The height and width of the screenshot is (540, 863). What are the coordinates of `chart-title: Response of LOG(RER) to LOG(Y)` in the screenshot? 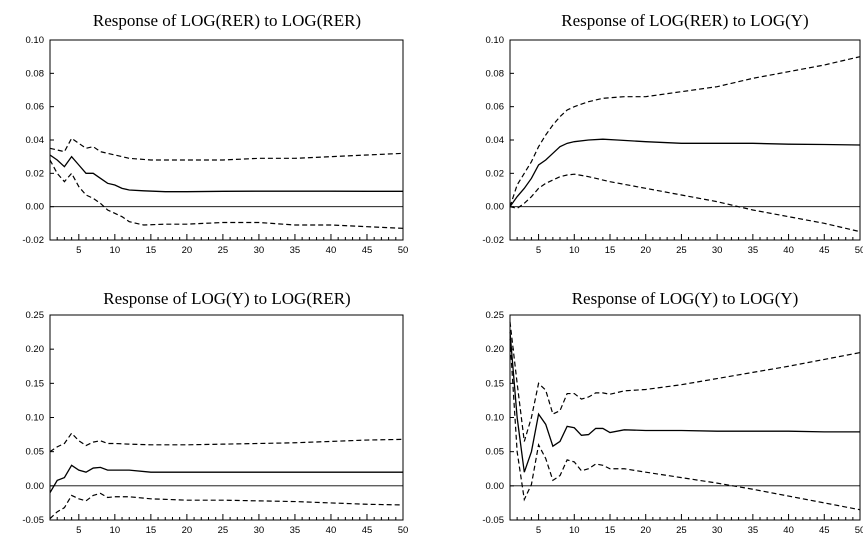 It's located at (684, 20).